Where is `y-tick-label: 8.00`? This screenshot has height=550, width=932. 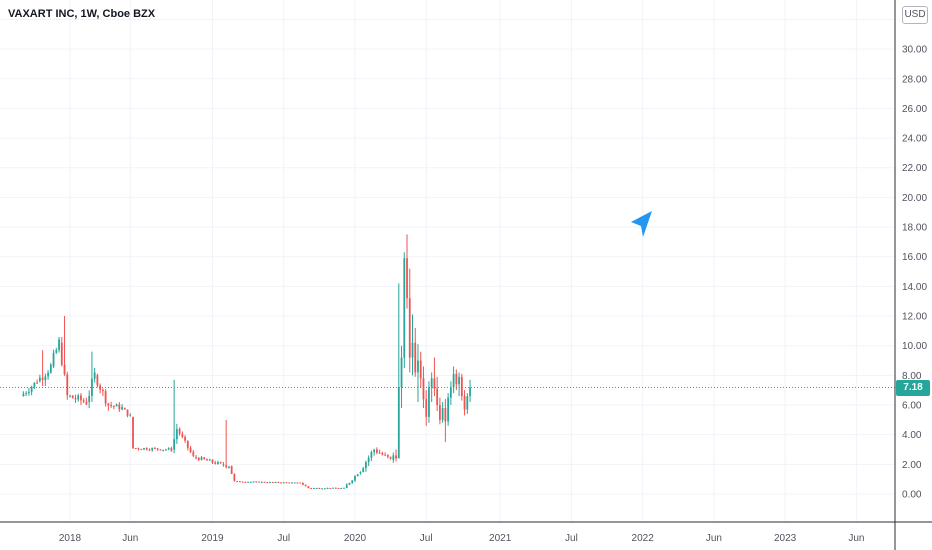
y-tick-label: 8.00 is located at coordinates (912, 376).